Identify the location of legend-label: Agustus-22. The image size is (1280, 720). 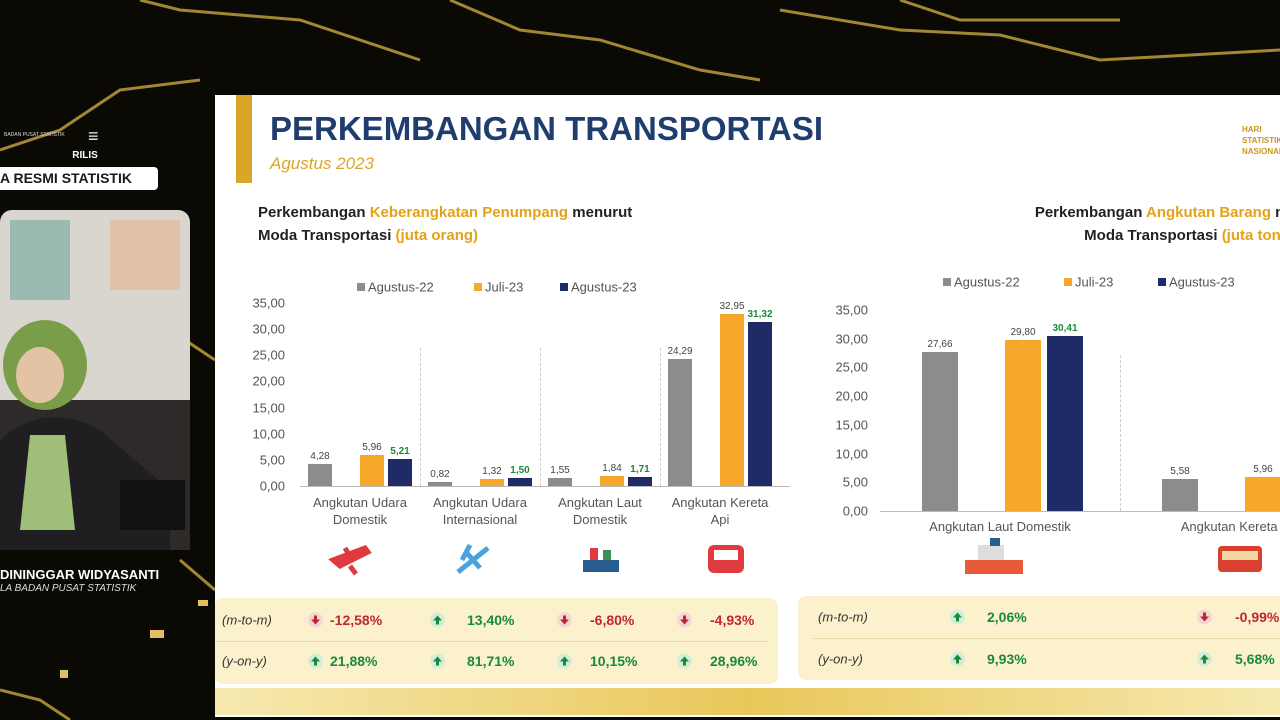
(987, 282).